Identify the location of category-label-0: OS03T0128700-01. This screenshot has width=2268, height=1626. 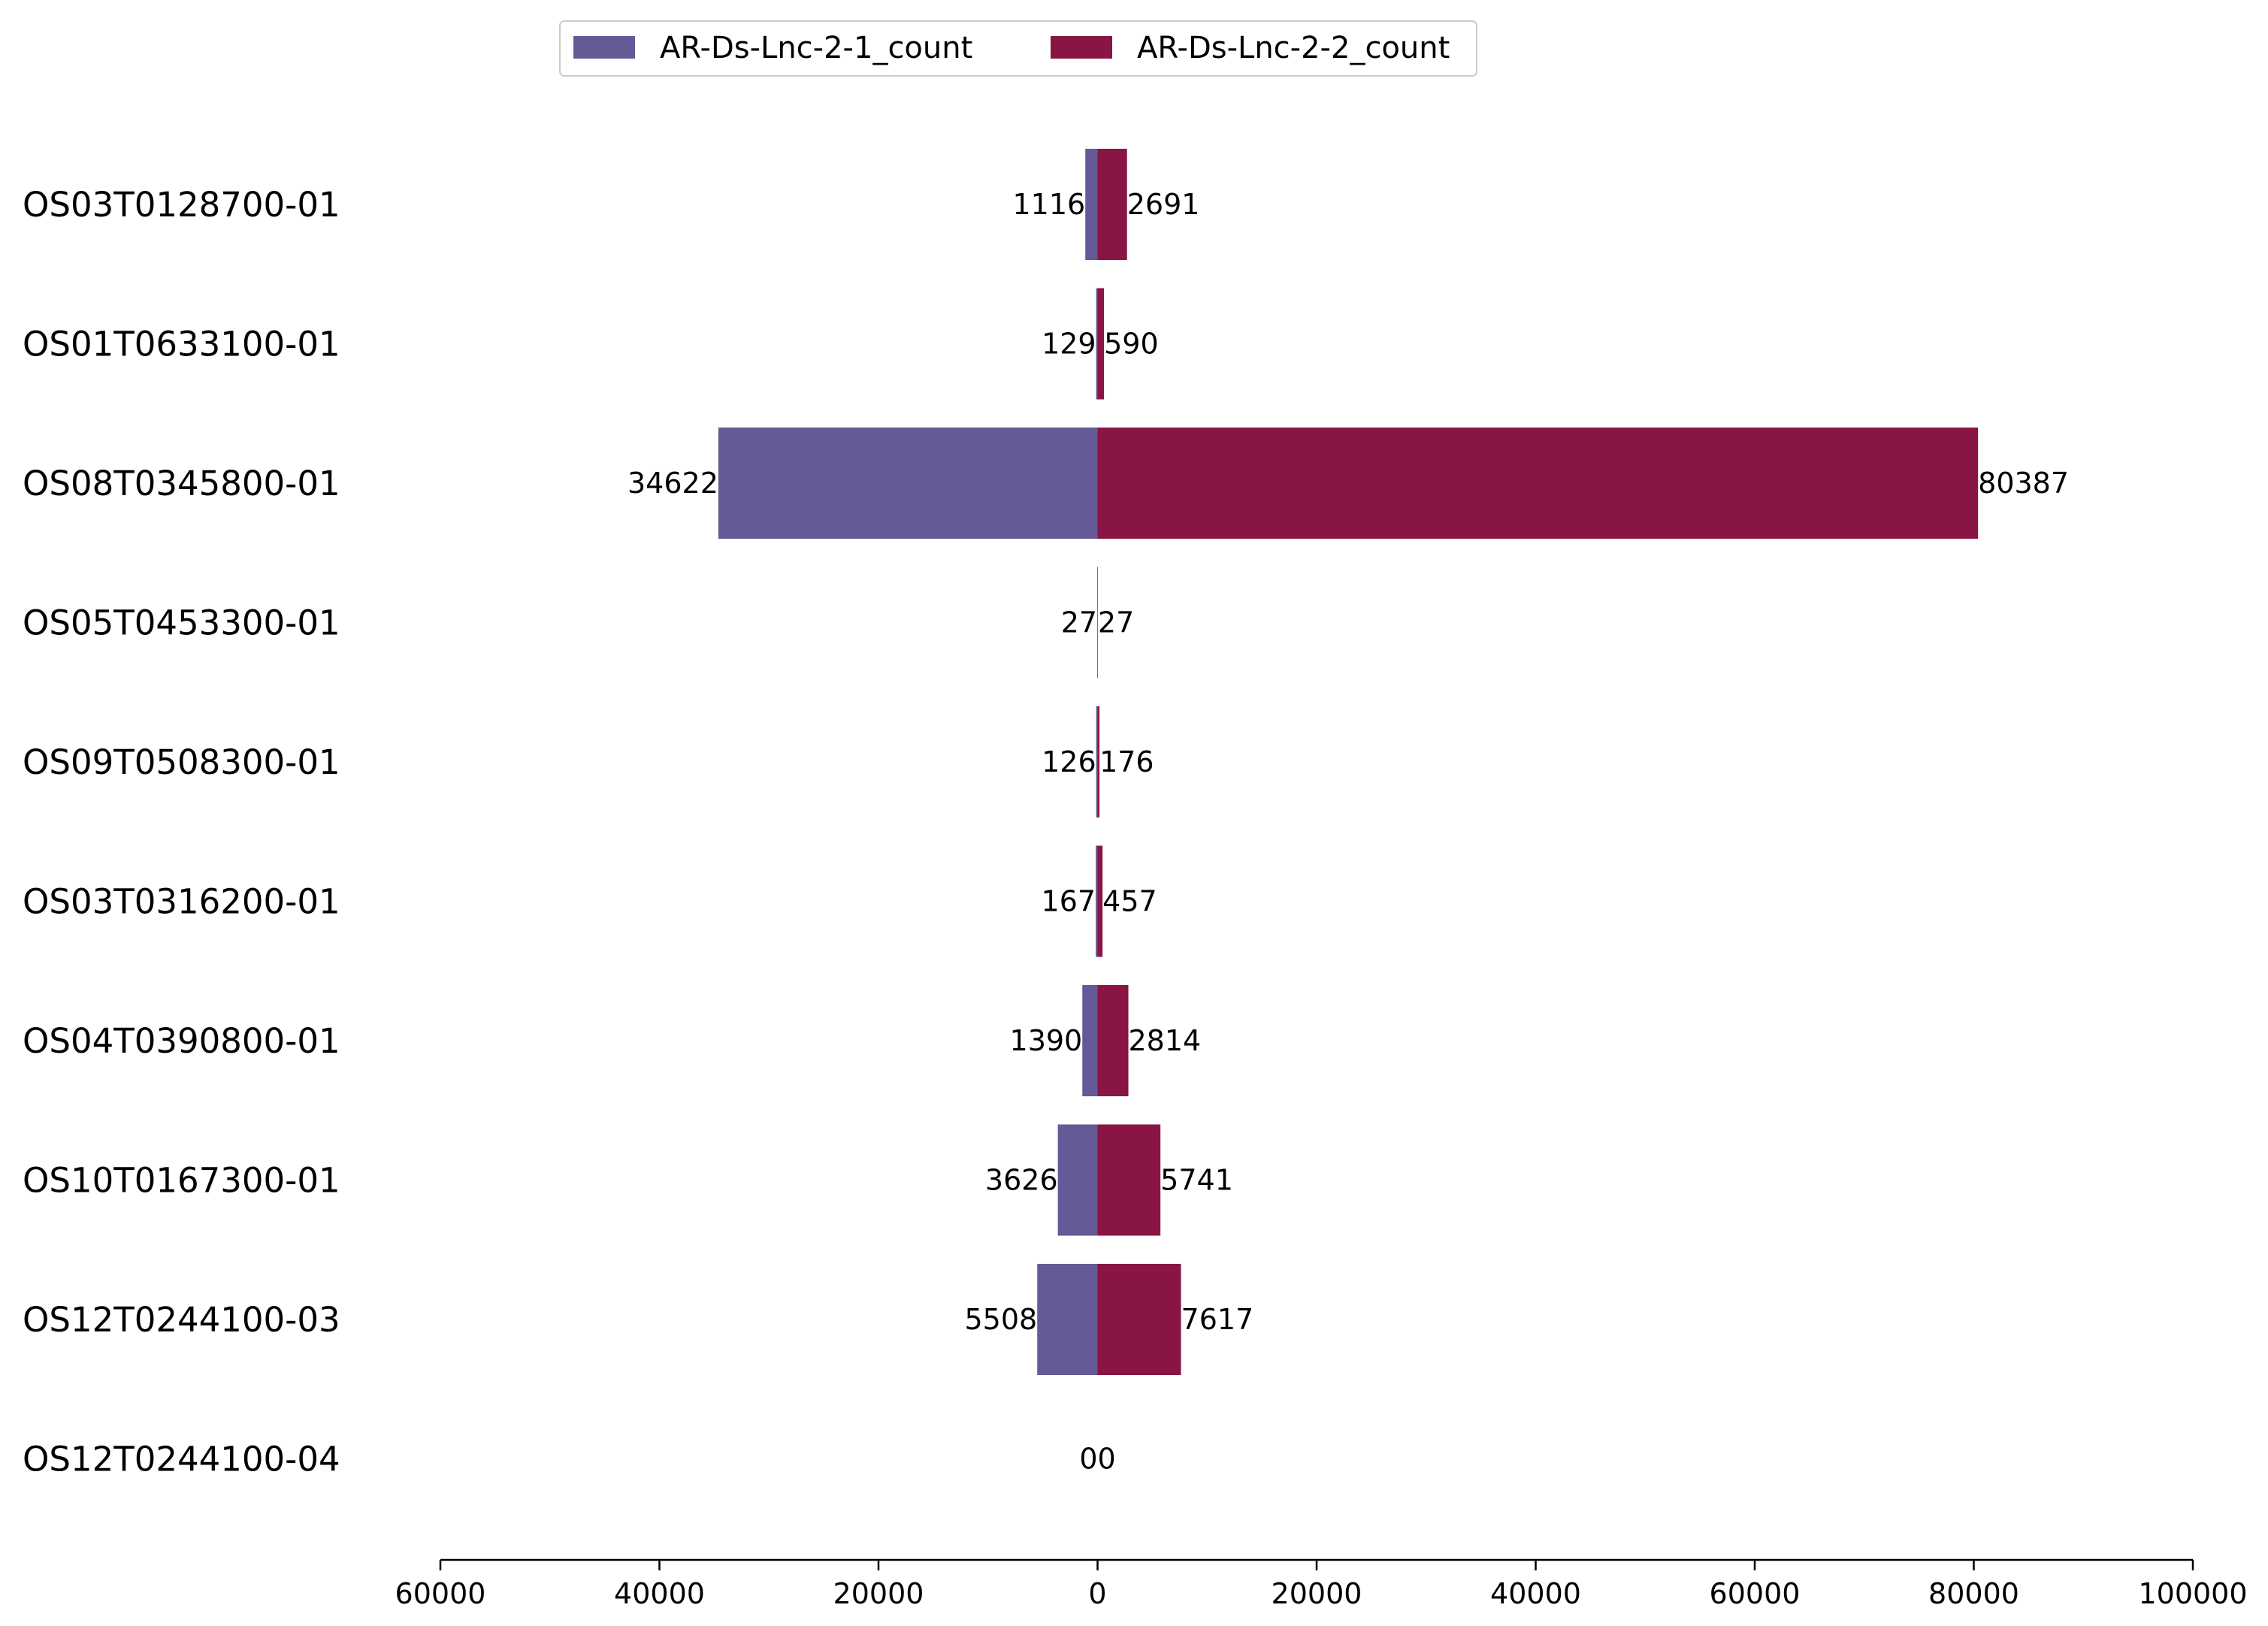
(181, 205).